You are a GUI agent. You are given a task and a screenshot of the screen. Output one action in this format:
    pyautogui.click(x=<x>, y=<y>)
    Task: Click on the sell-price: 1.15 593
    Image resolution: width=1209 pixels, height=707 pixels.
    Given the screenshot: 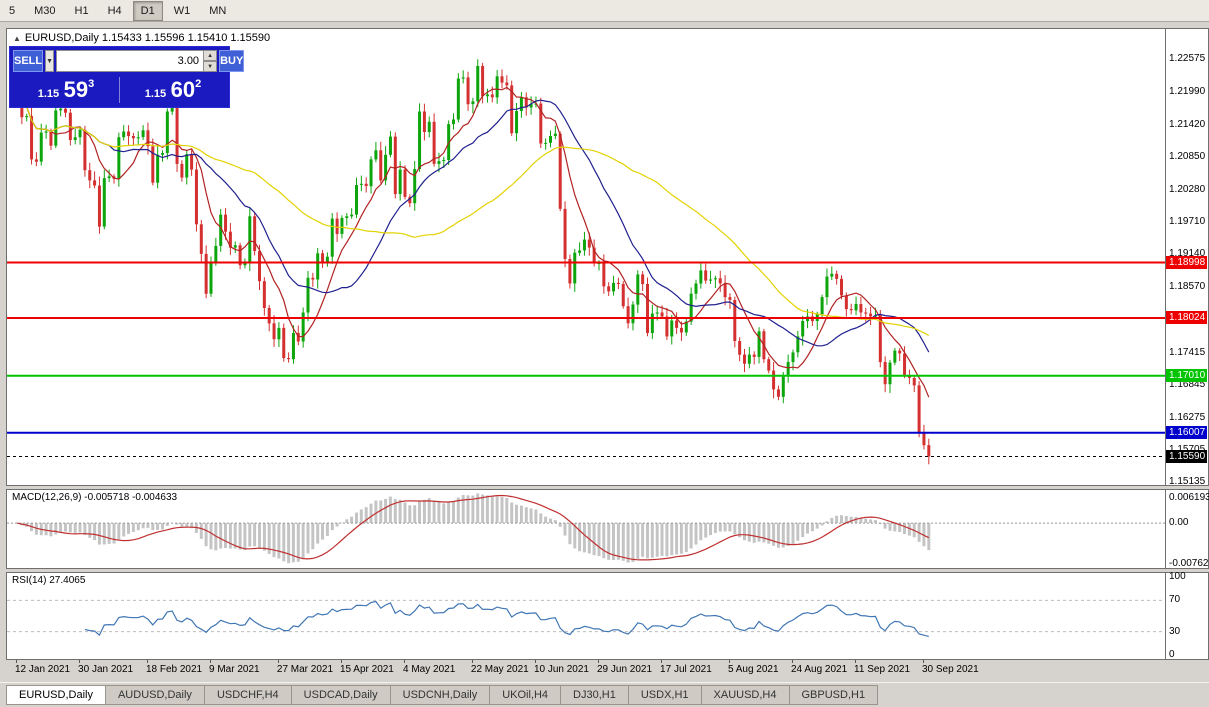 What is the action you would take?
    pyautogui.click(x=66, y=90)
    